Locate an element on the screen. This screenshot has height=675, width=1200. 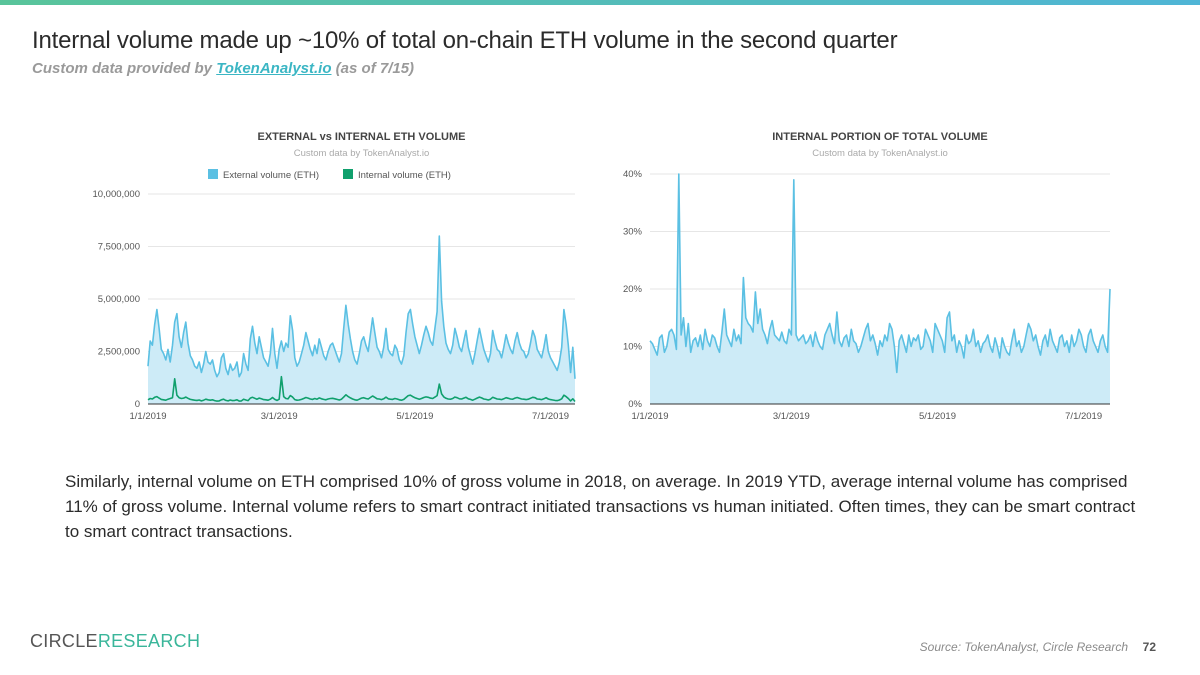
subtitle-prefix: Custom data provided by is located at coordinates (124, 68).